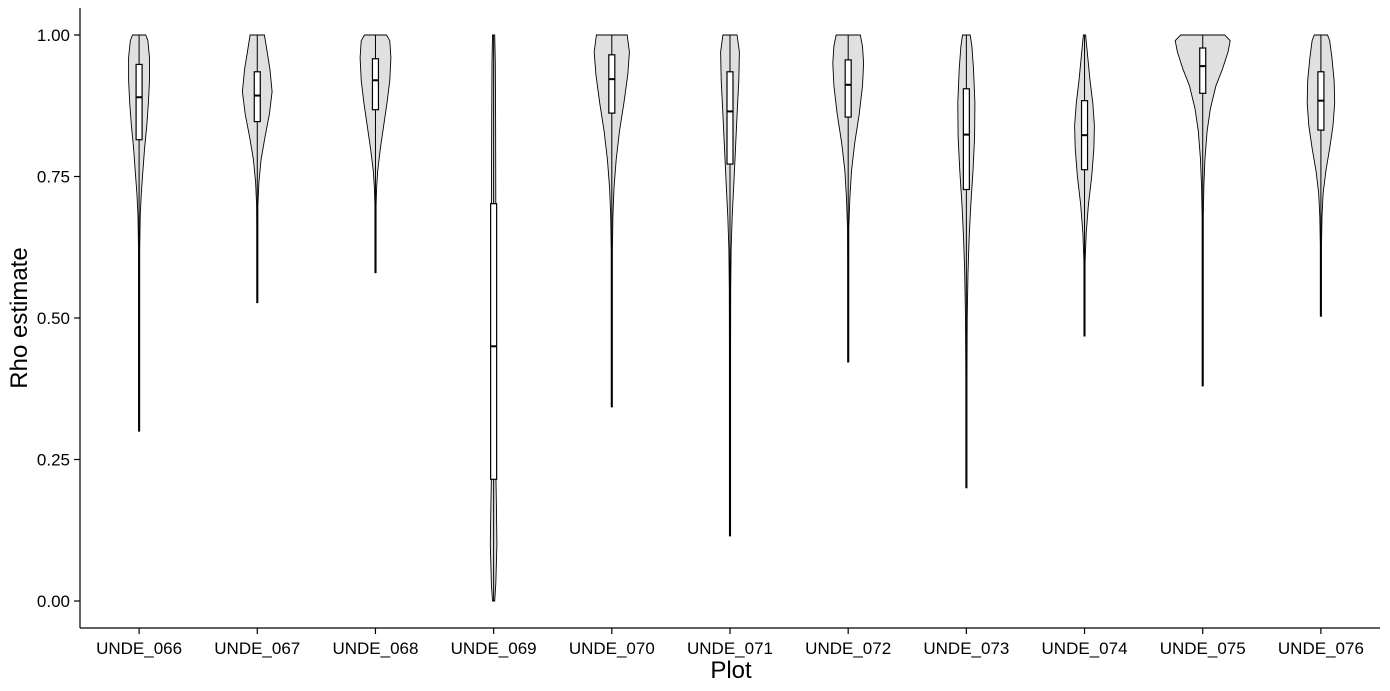  Describe the element at coordinates (257, 648) in the screenshot. I see `x-tick-label: UNDE_067` at that location.